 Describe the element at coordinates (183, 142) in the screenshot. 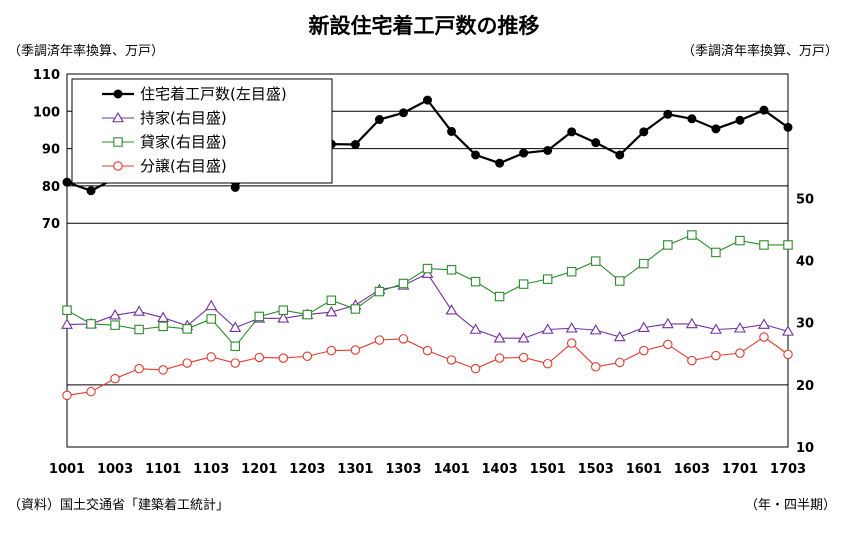

I see `legend-label: 貸家(右目盛)` at that location.